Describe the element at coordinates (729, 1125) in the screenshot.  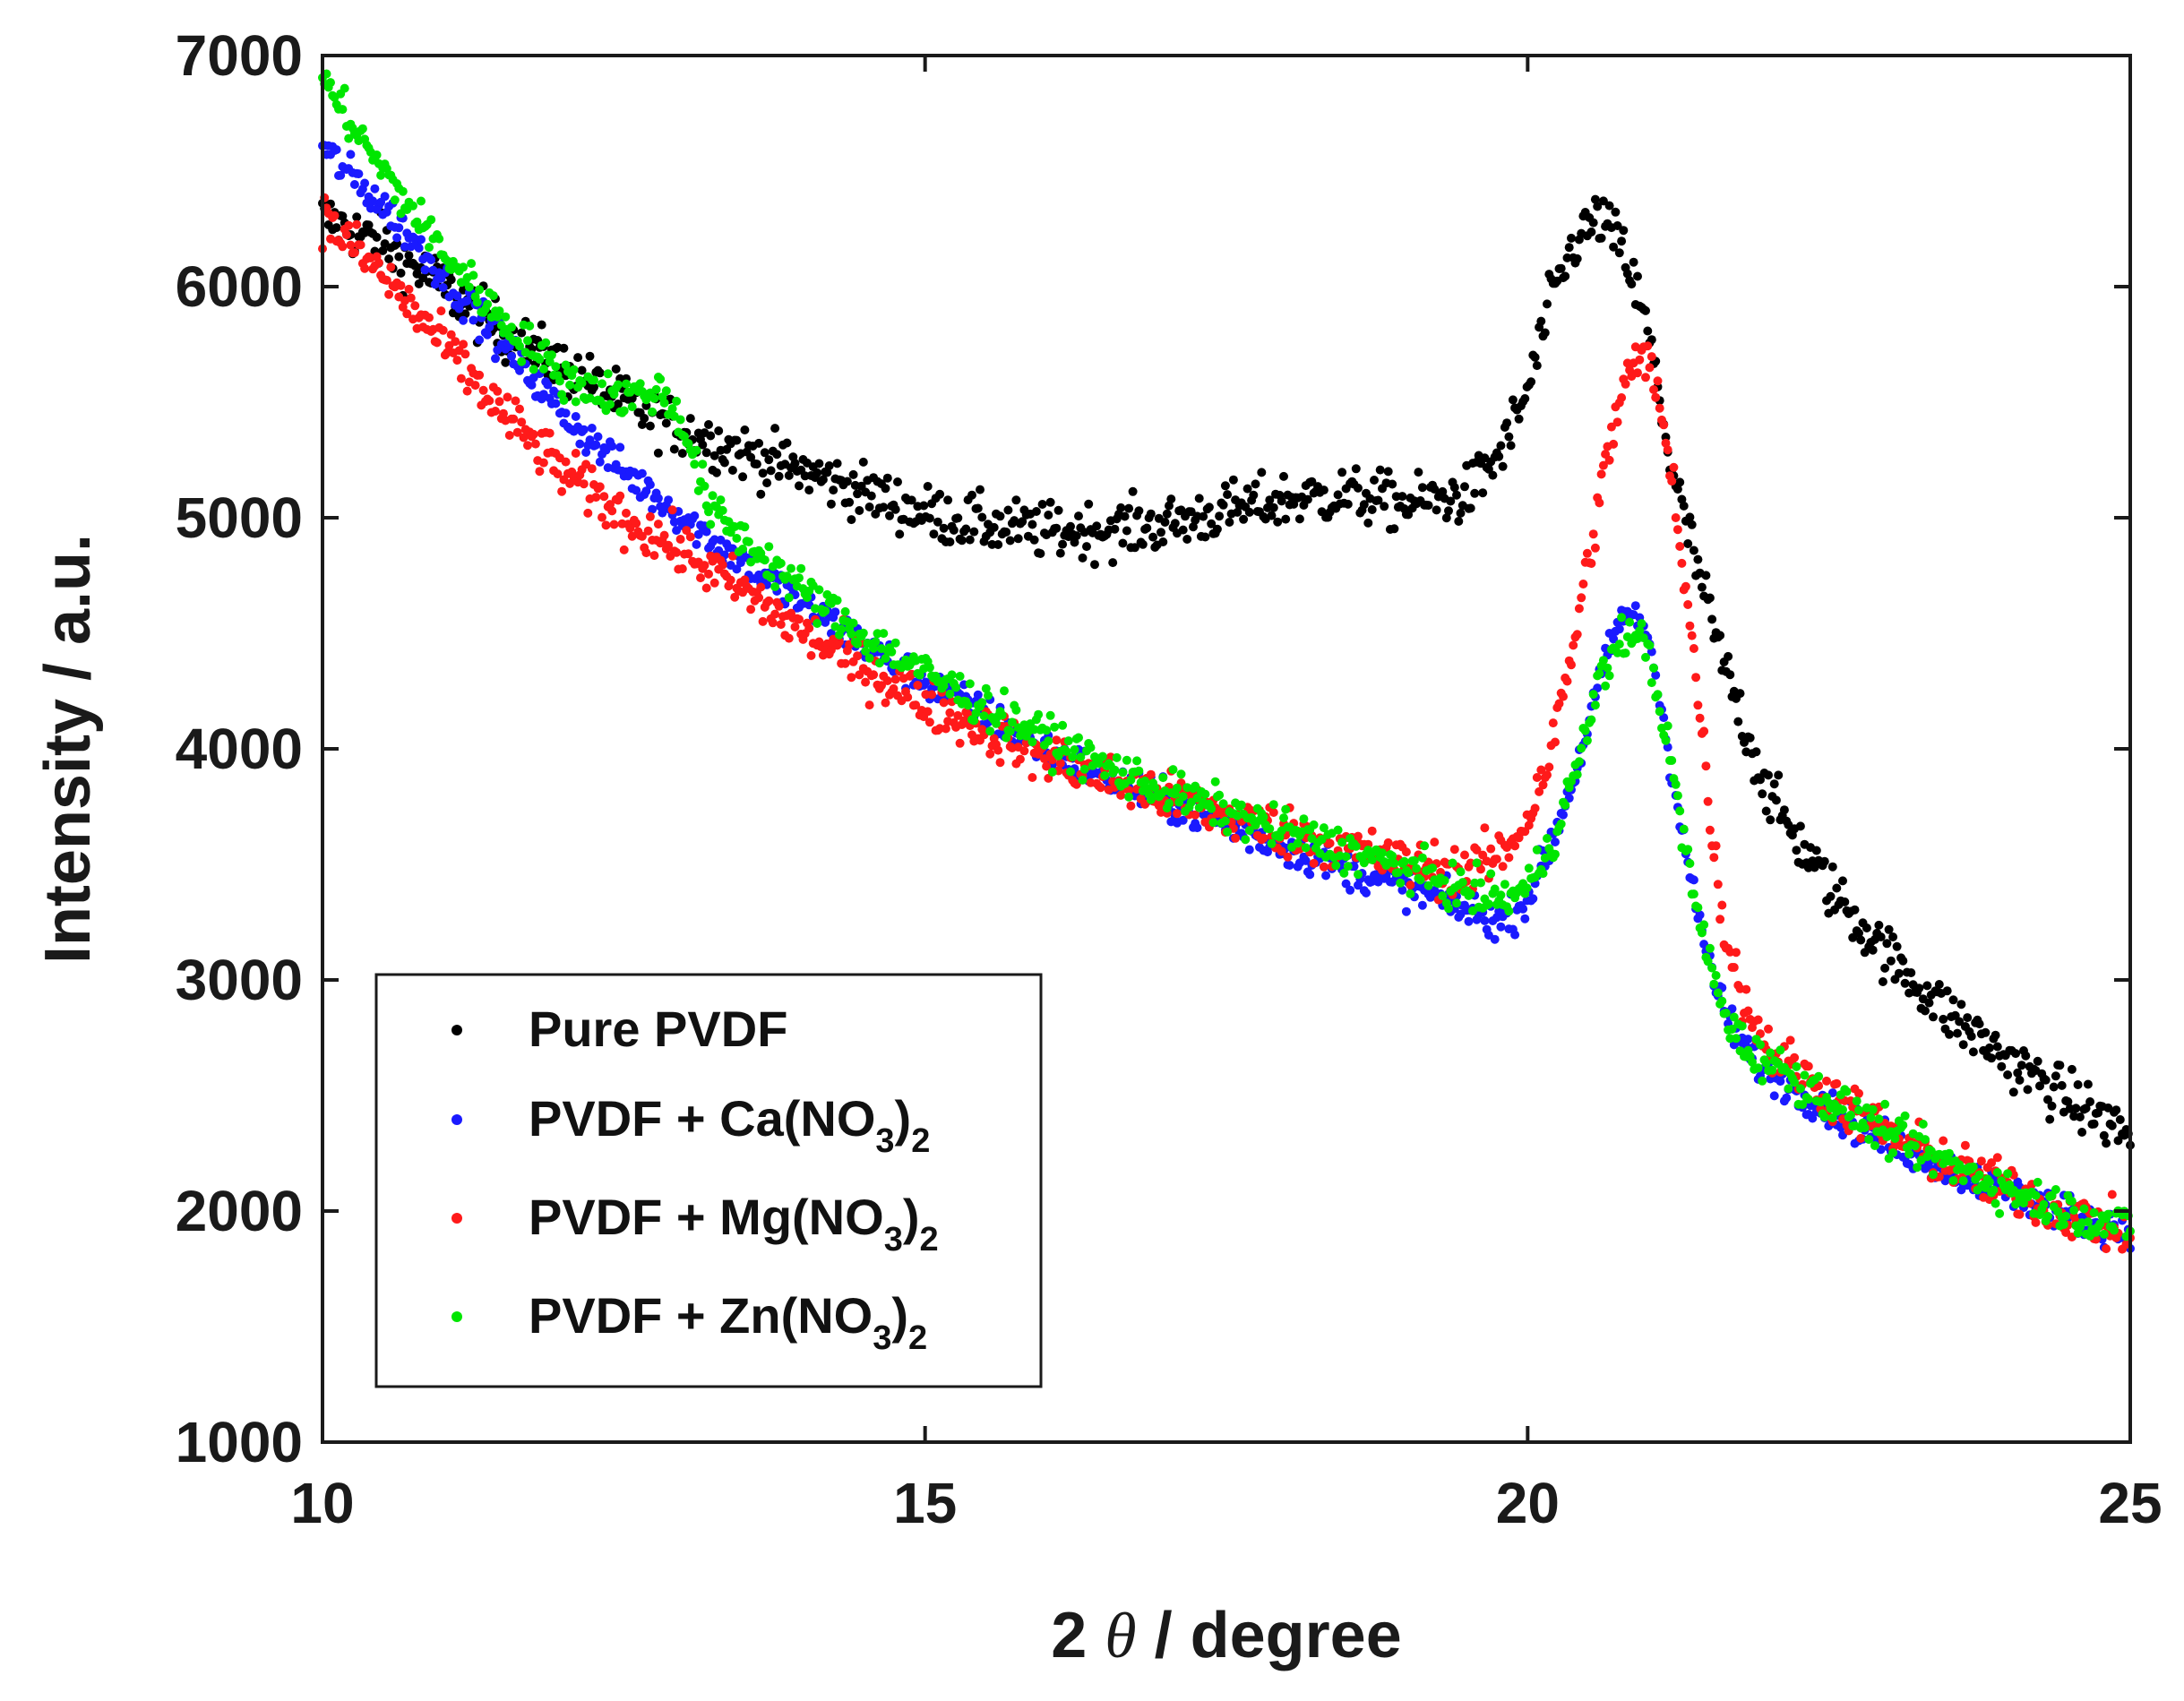
I see `legend-label-ca: PVDF + Ca(NO3)2` at that location.